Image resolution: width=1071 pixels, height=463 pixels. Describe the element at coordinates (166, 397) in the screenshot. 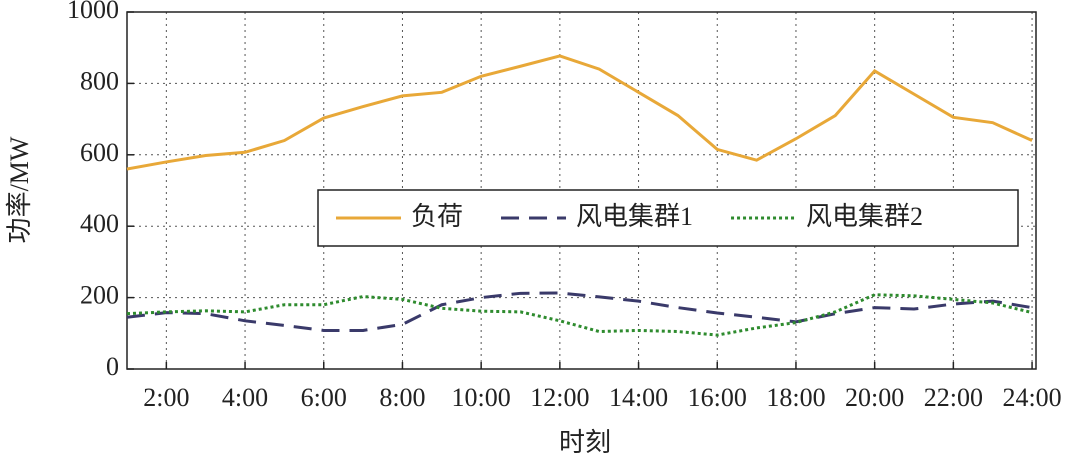

I see `x-tick-label: 2:00` at that location.